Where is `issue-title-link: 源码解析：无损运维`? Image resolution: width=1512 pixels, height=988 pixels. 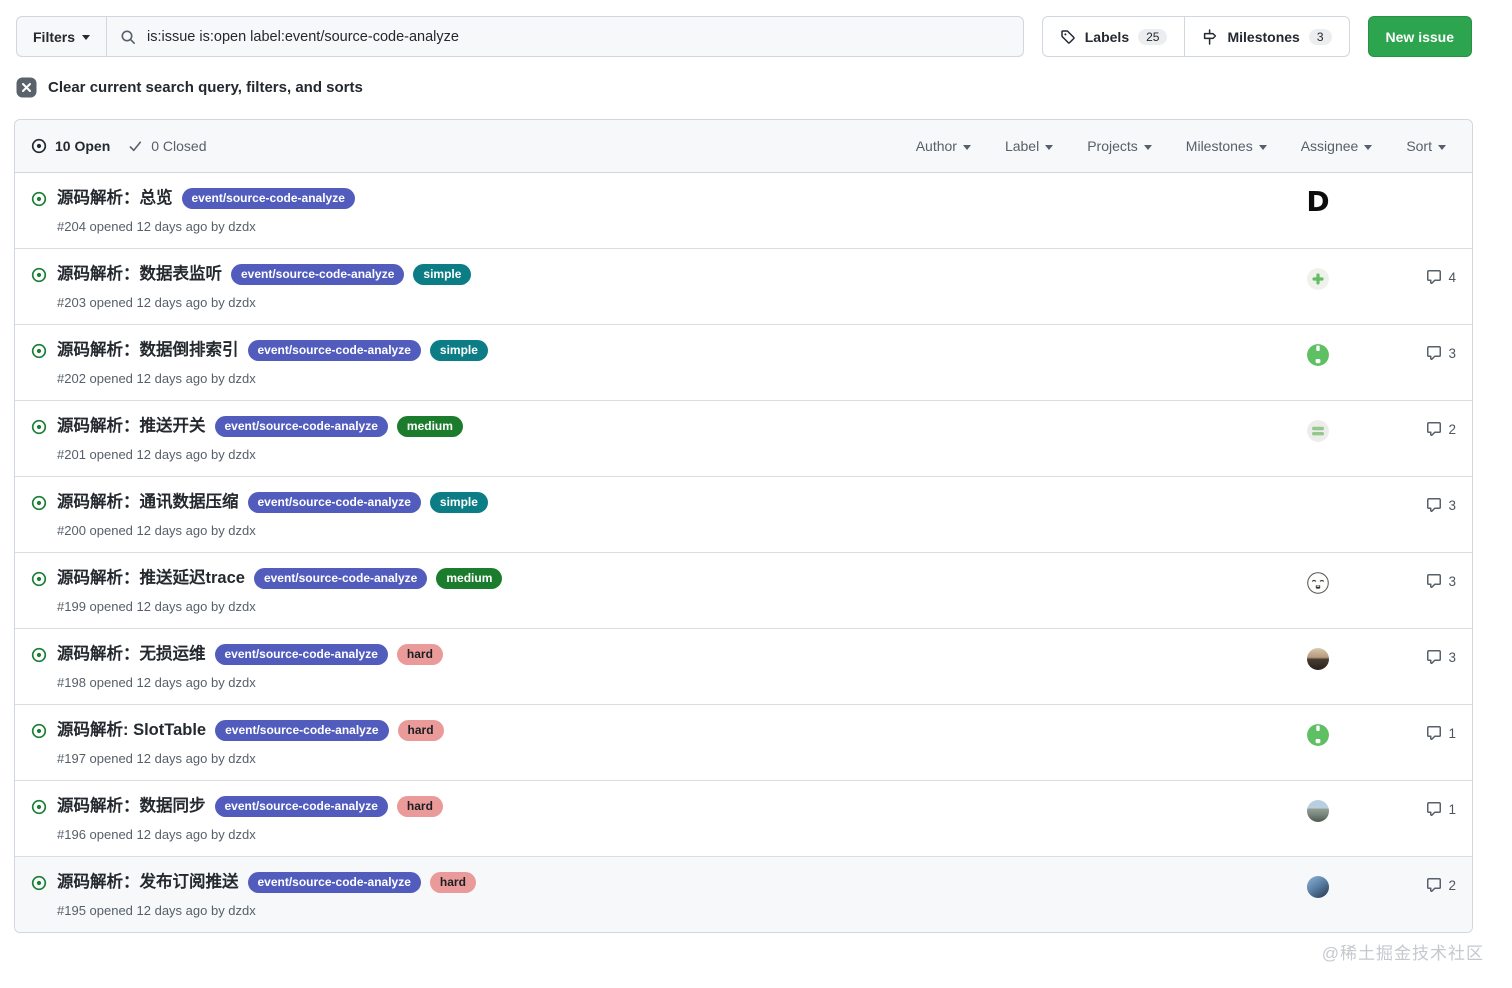 issue-title-link: 源码解析：无损运维 is located at coordinates (131, 653).